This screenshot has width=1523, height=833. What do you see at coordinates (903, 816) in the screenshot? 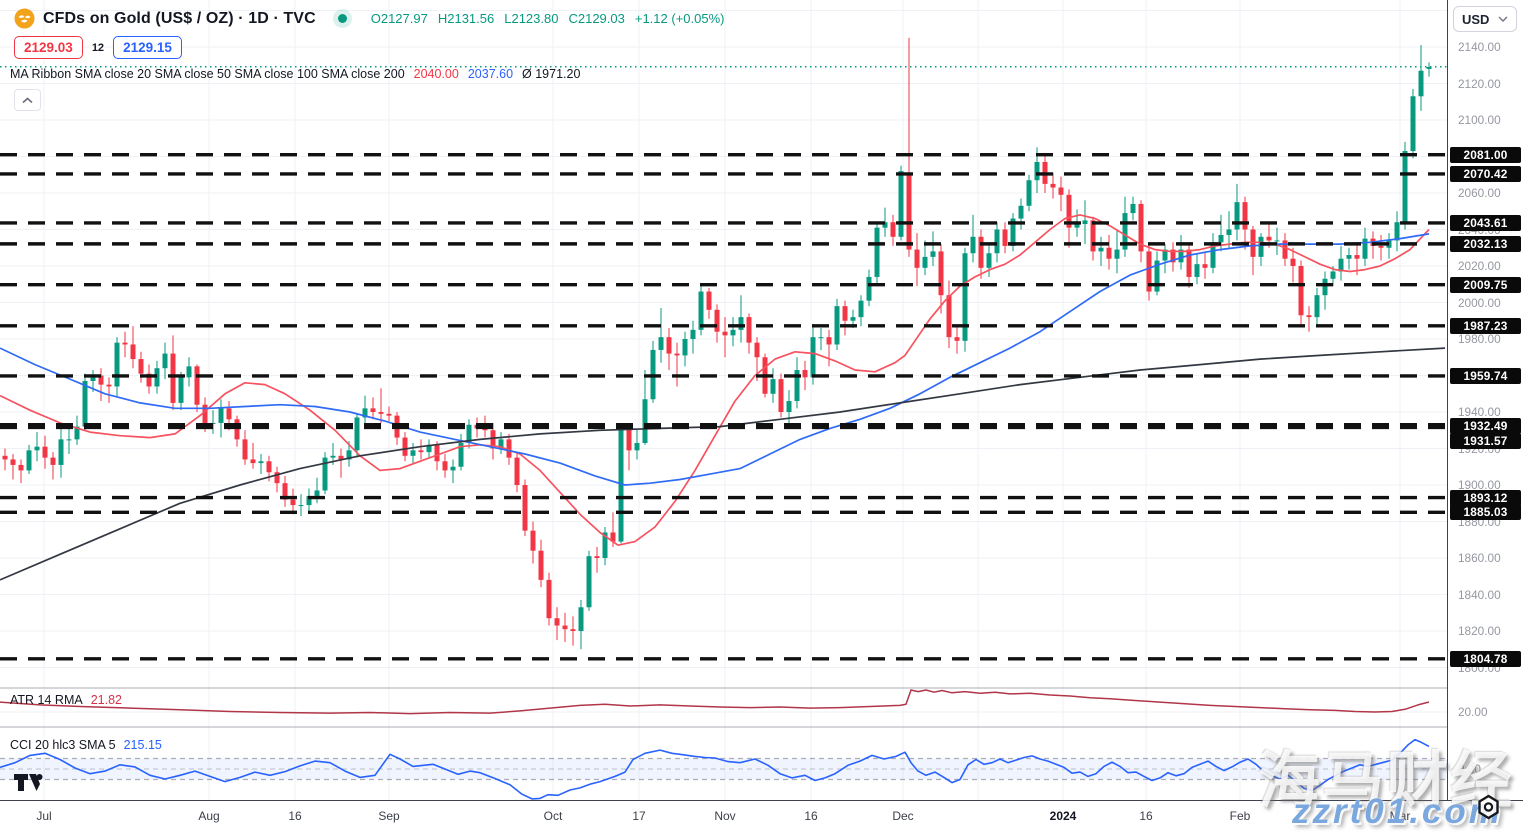
I see `time-axis-label: Dec` at bounding box center [903, 816].